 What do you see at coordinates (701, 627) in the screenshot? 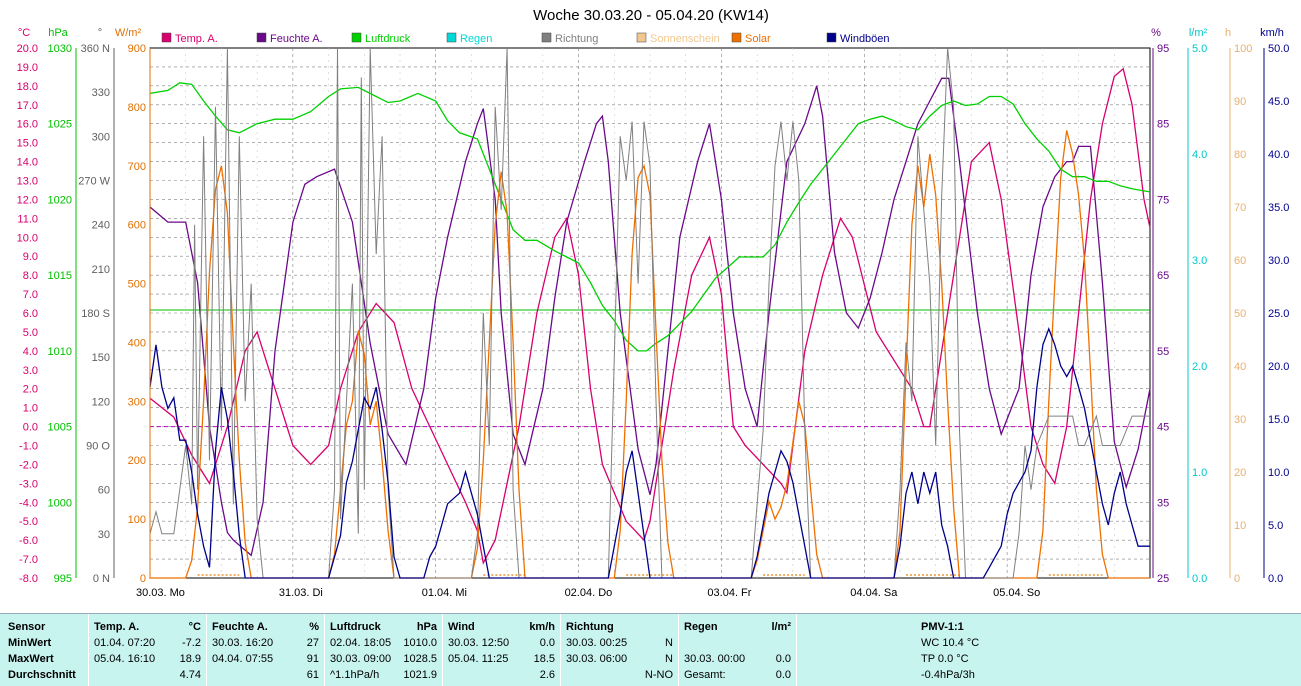
I see `rain-title: Regen` at bounding box center [701, 627].